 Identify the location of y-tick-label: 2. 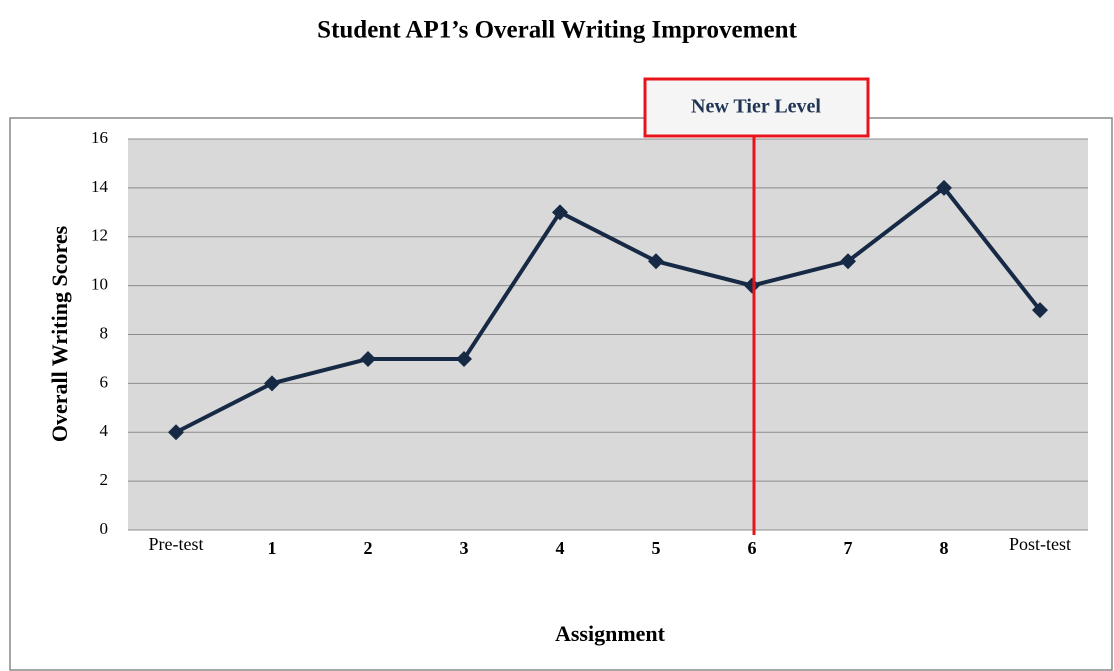
(104, 479).